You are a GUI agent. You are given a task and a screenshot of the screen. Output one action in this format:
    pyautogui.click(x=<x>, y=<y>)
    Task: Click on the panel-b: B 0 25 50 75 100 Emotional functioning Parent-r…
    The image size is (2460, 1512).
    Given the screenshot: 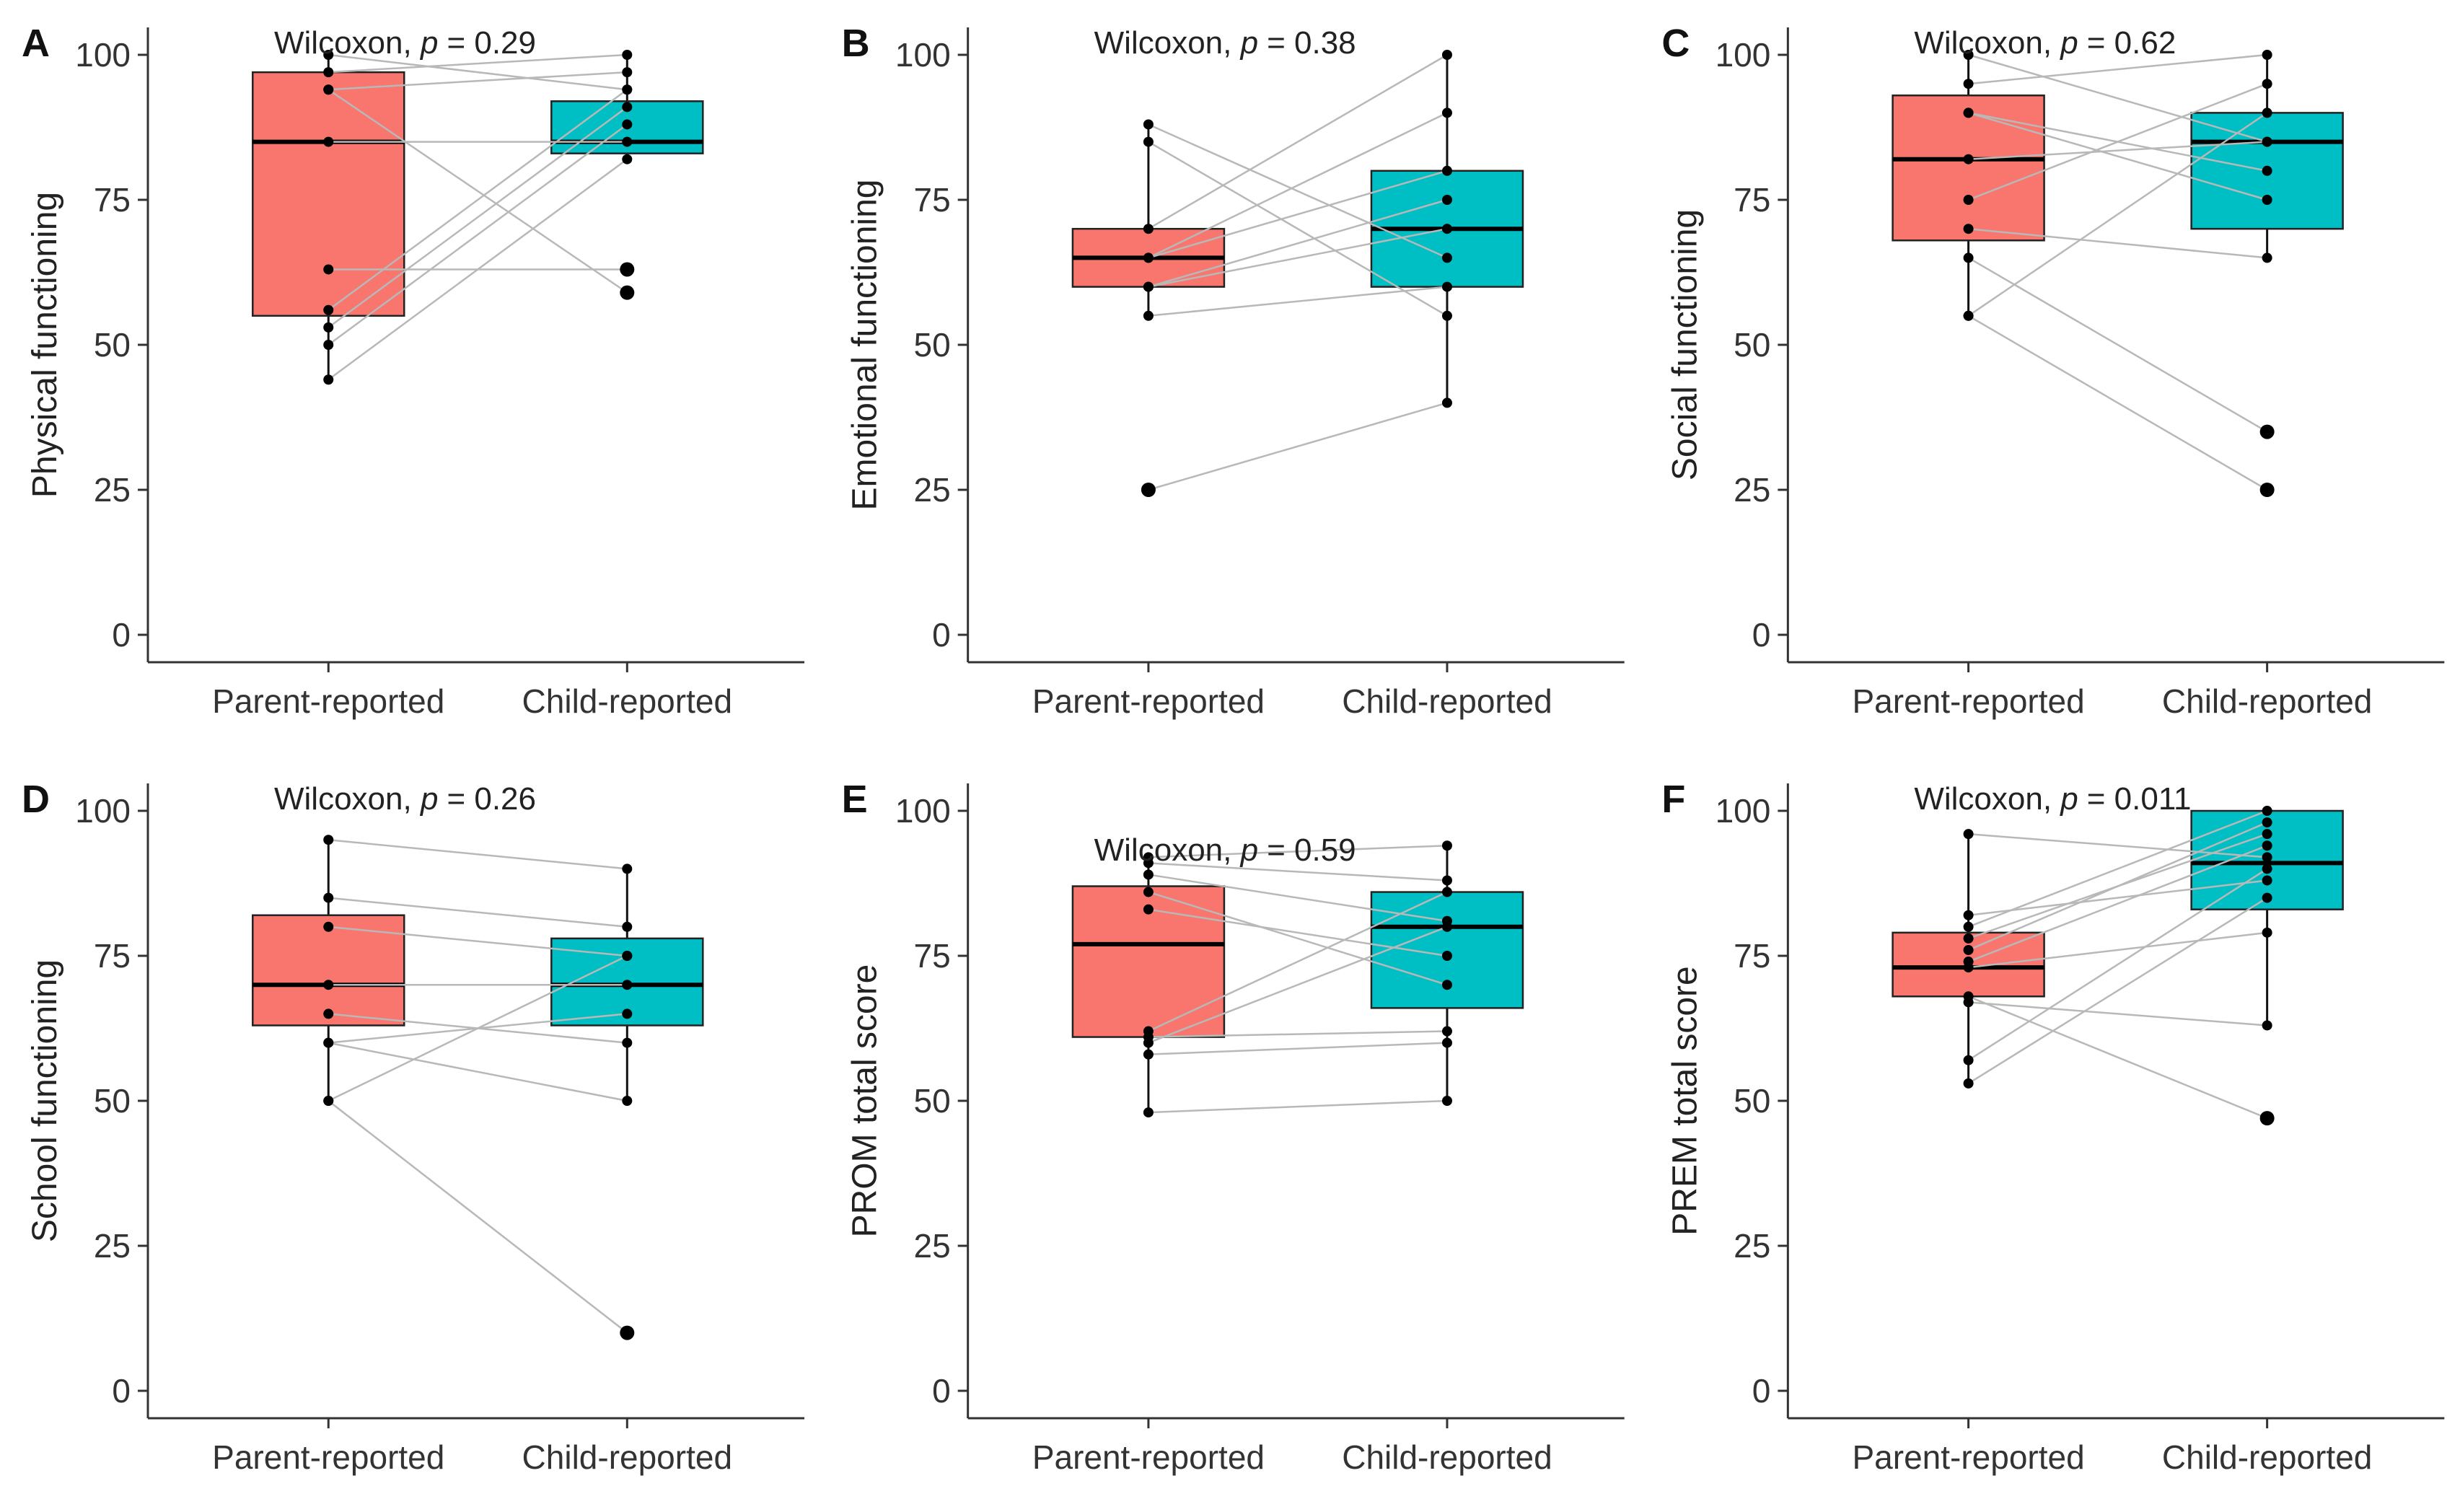 What is the action you would take?
    pyautogui.click(x=1234, y=371)
    